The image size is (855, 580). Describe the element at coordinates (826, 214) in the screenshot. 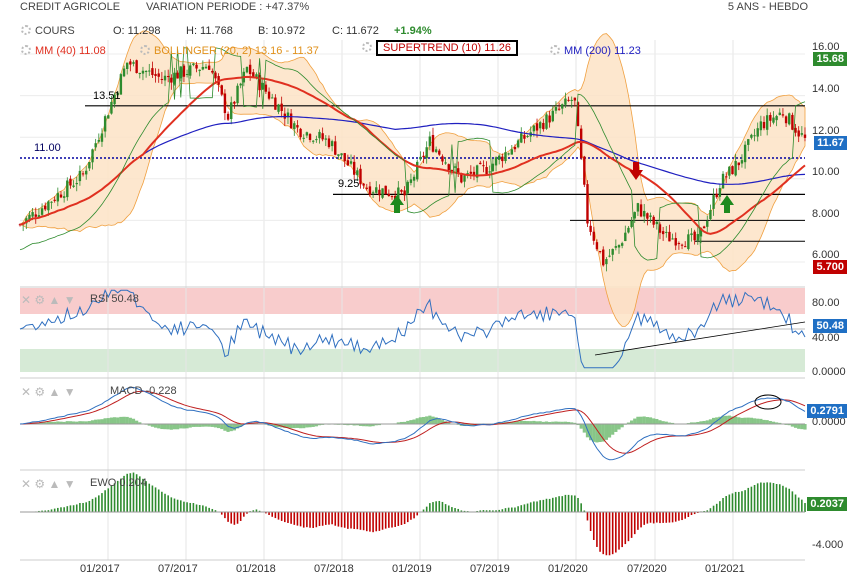

I see `price-tick-8: 8.000` at that location.